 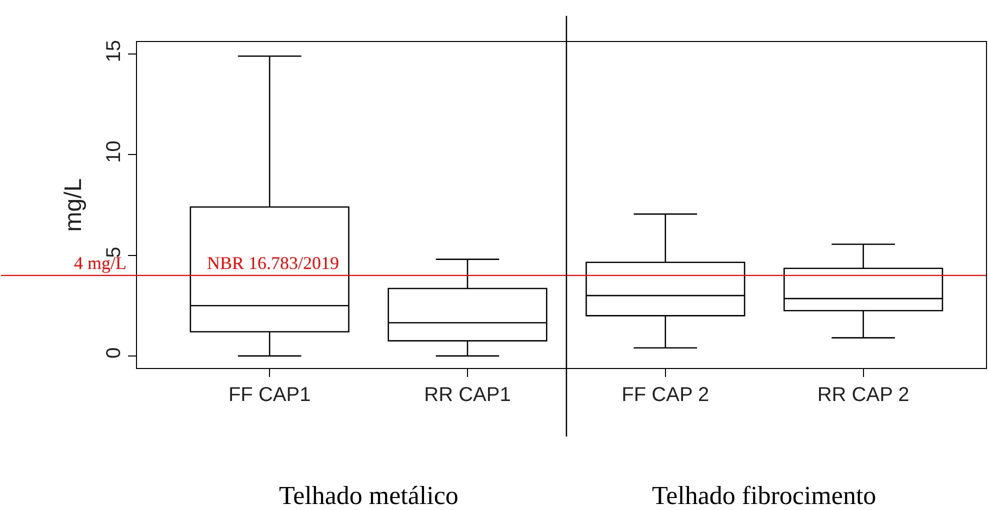 I want to click on text: Telhado metálico, so click(x=368, y=495).